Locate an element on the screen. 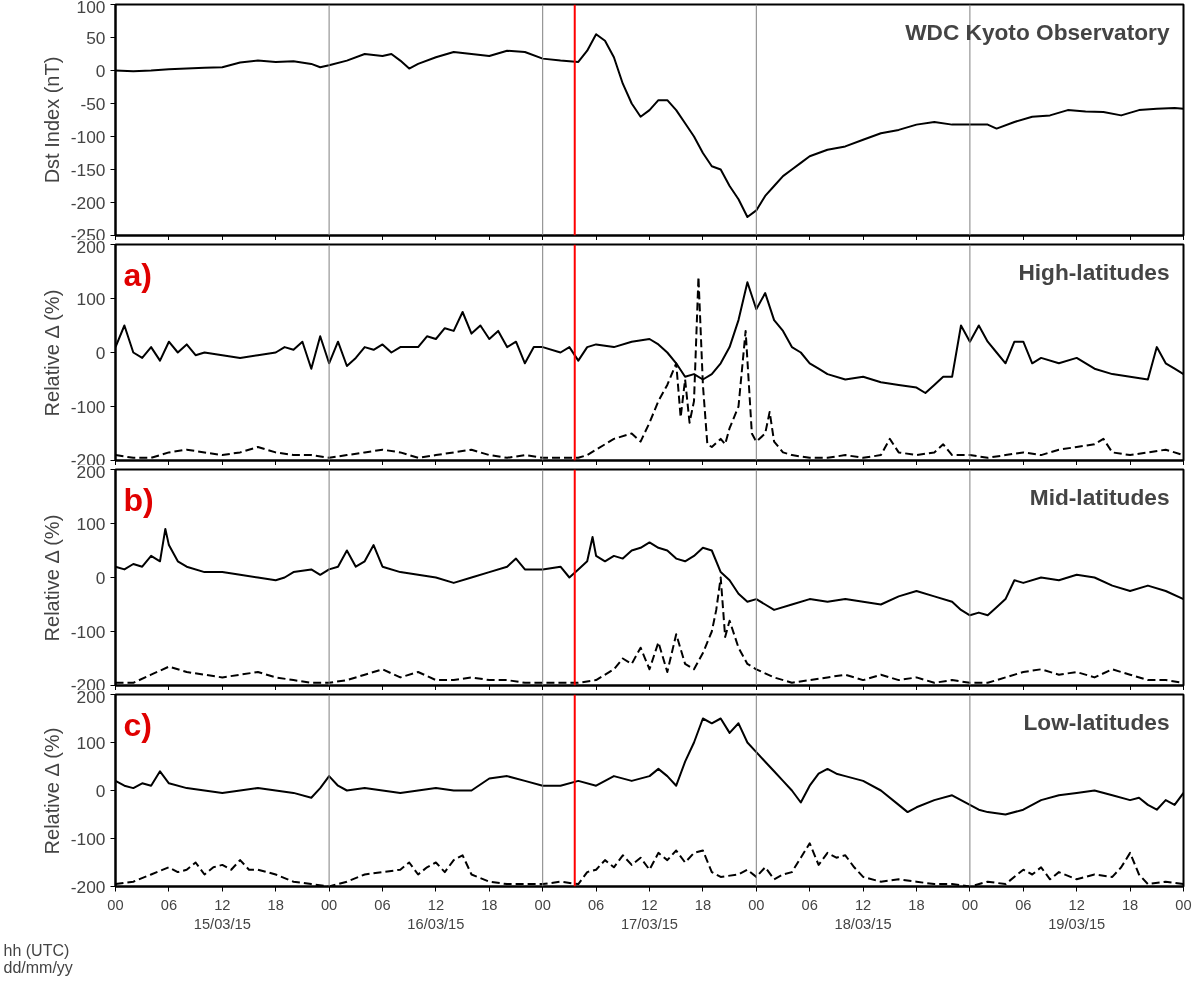 This screenshot has width=1203, height=994. text: Low-latitudes is located at coordinates (1096, 721).